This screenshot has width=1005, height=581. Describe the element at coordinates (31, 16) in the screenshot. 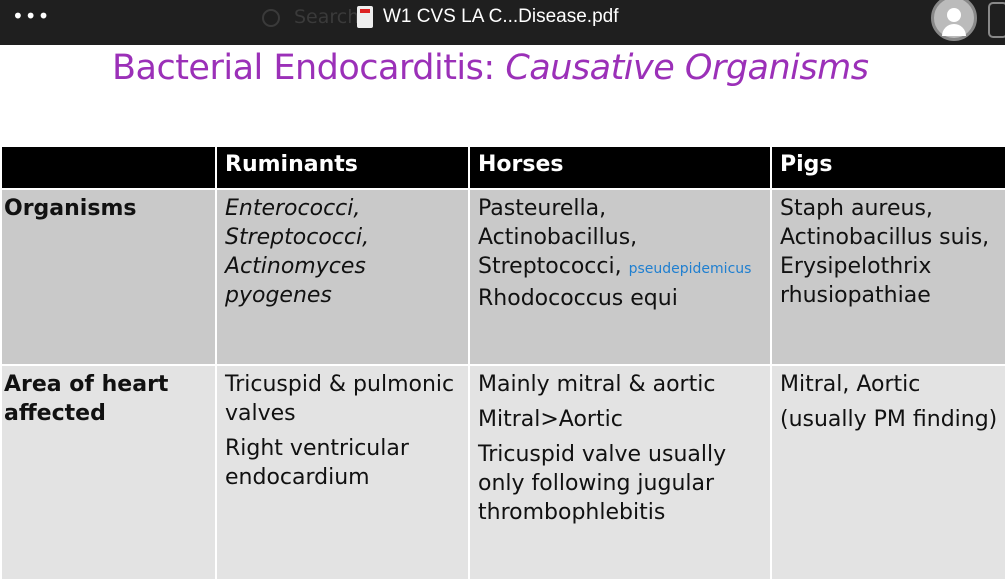

I see `more-icon: •••` at that location.